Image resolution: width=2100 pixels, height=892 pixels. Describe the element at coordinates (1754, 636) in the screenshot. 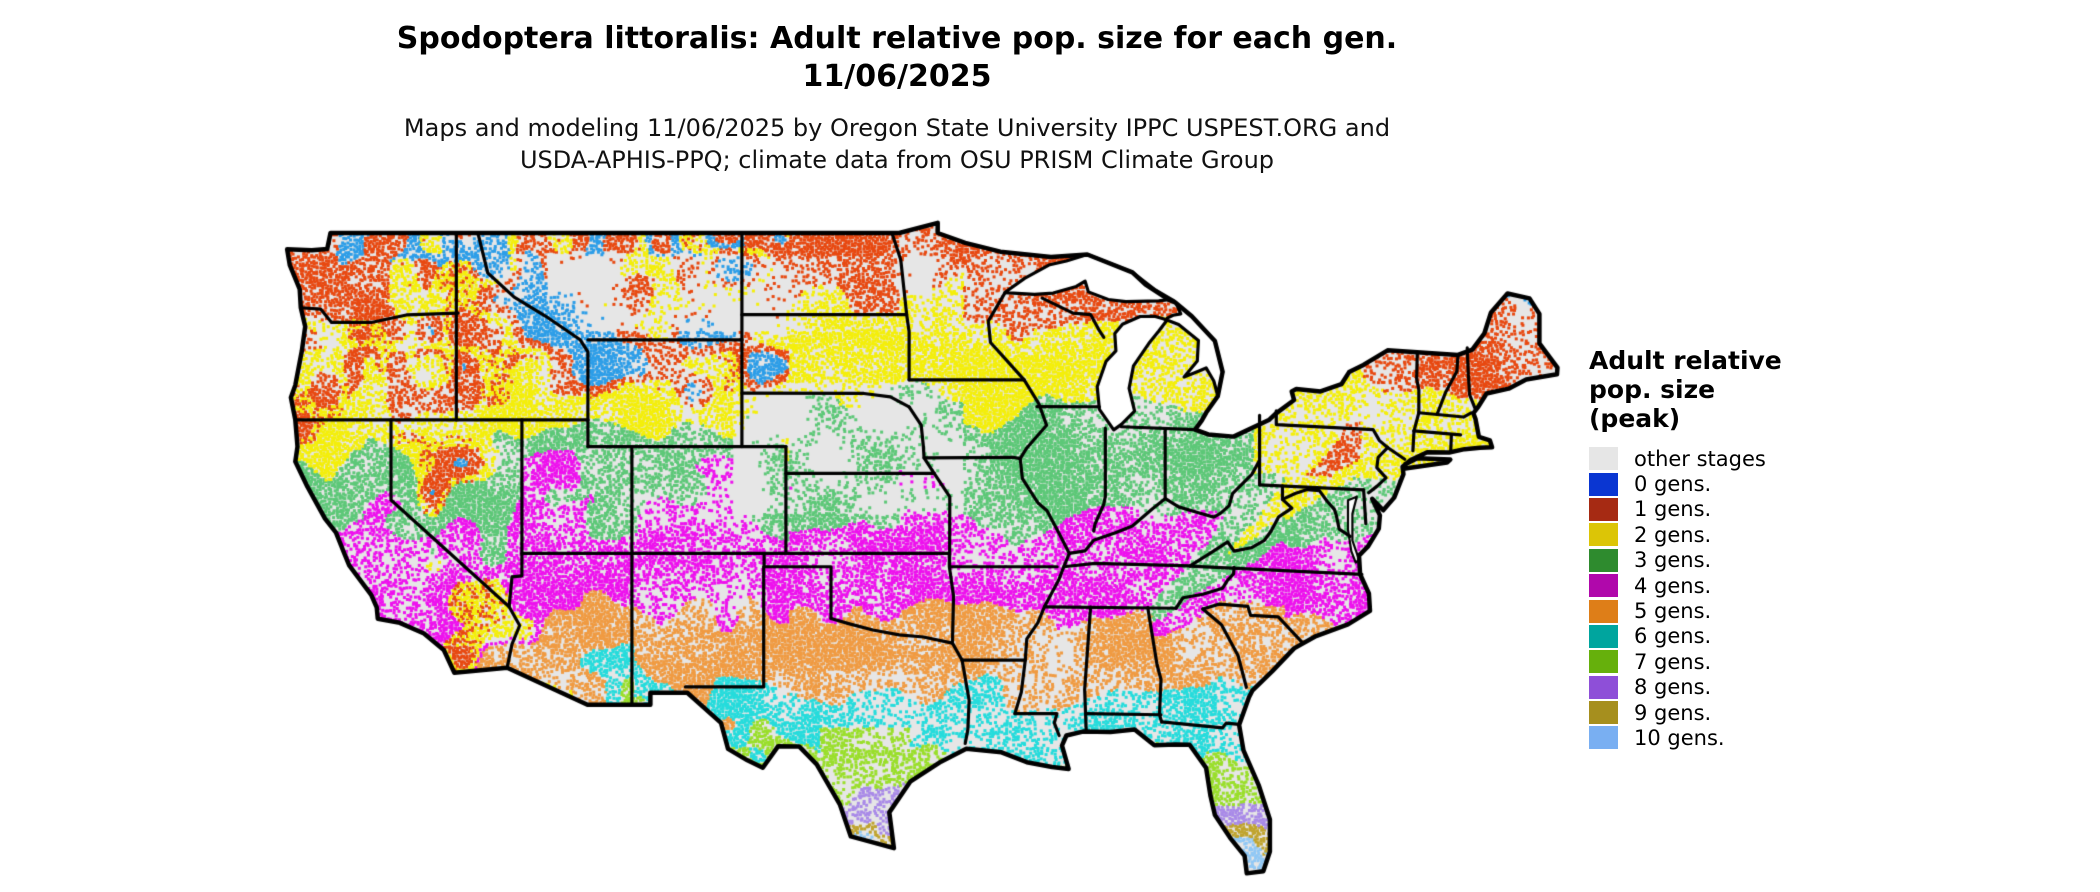

I see `legend-item: 6 gens.` at that location.